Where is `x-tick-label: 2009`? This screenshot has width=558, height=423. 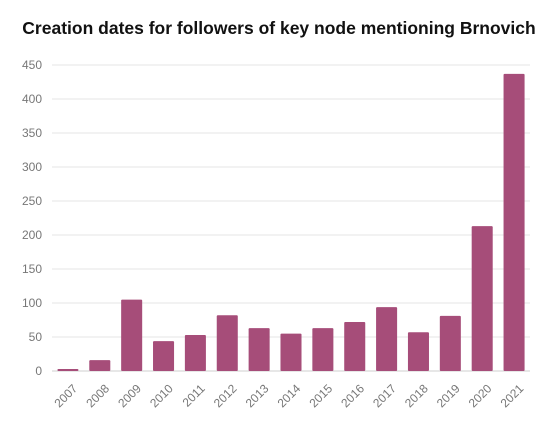 x-tick-label: 2009 is located at coordinates (129, 395).